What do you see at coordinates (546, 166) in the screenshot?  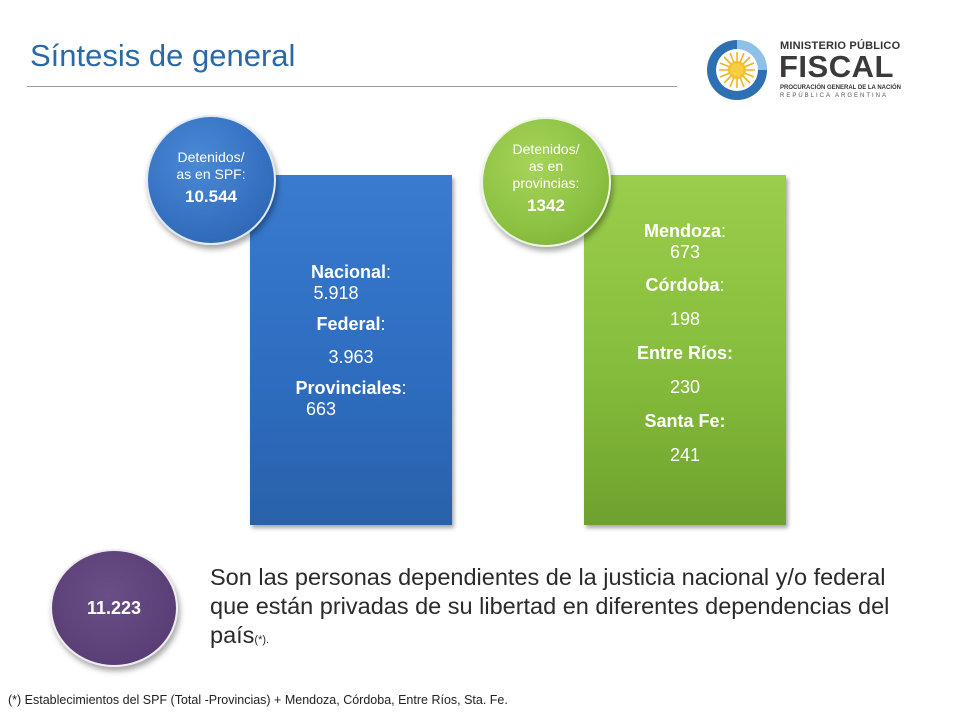 I see `prov-bubble-label-2: as en` at bounding box center [546, 166].